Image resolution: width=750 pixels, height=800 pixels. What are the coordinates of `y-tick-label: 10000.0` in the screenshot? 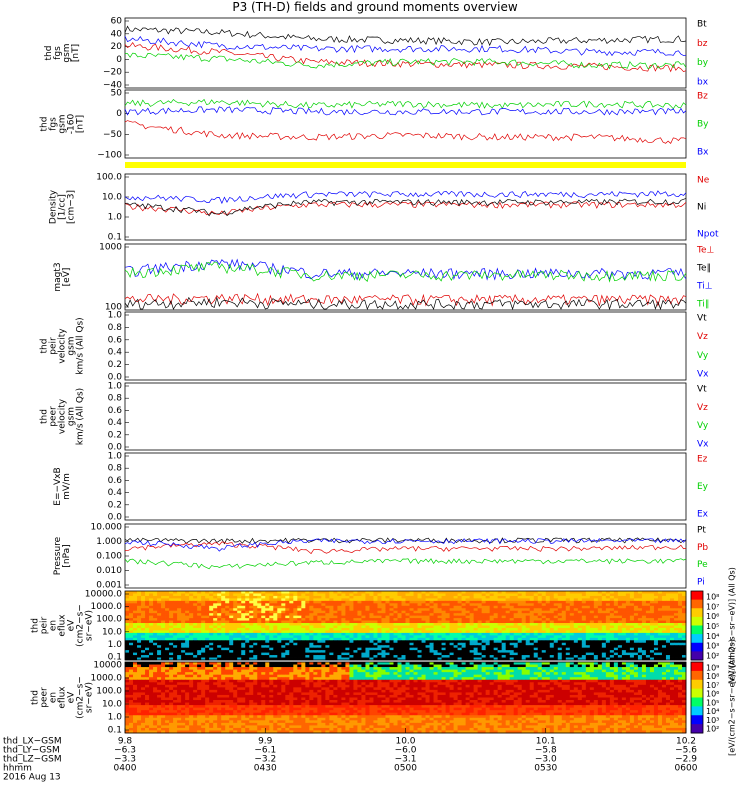 It's located at (103, 595).